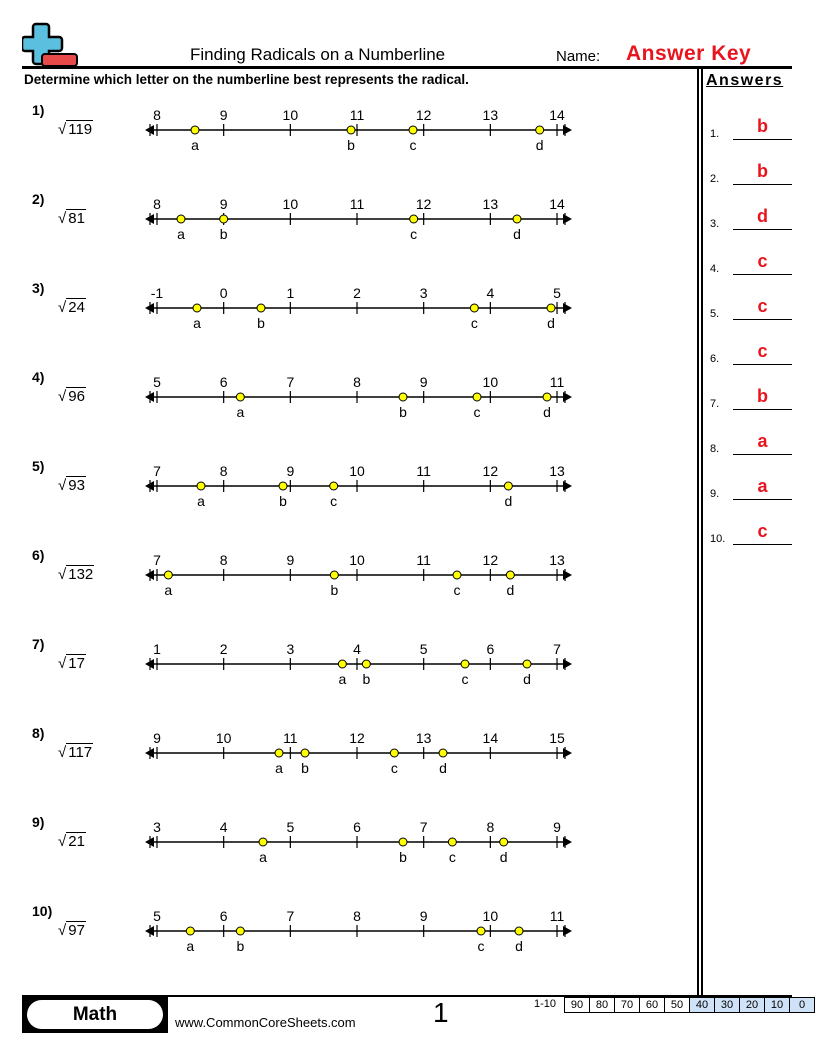 The width and height of the screenshot is (816, 1056). I want to click on name-value: Answer Key, so click(689, 53).